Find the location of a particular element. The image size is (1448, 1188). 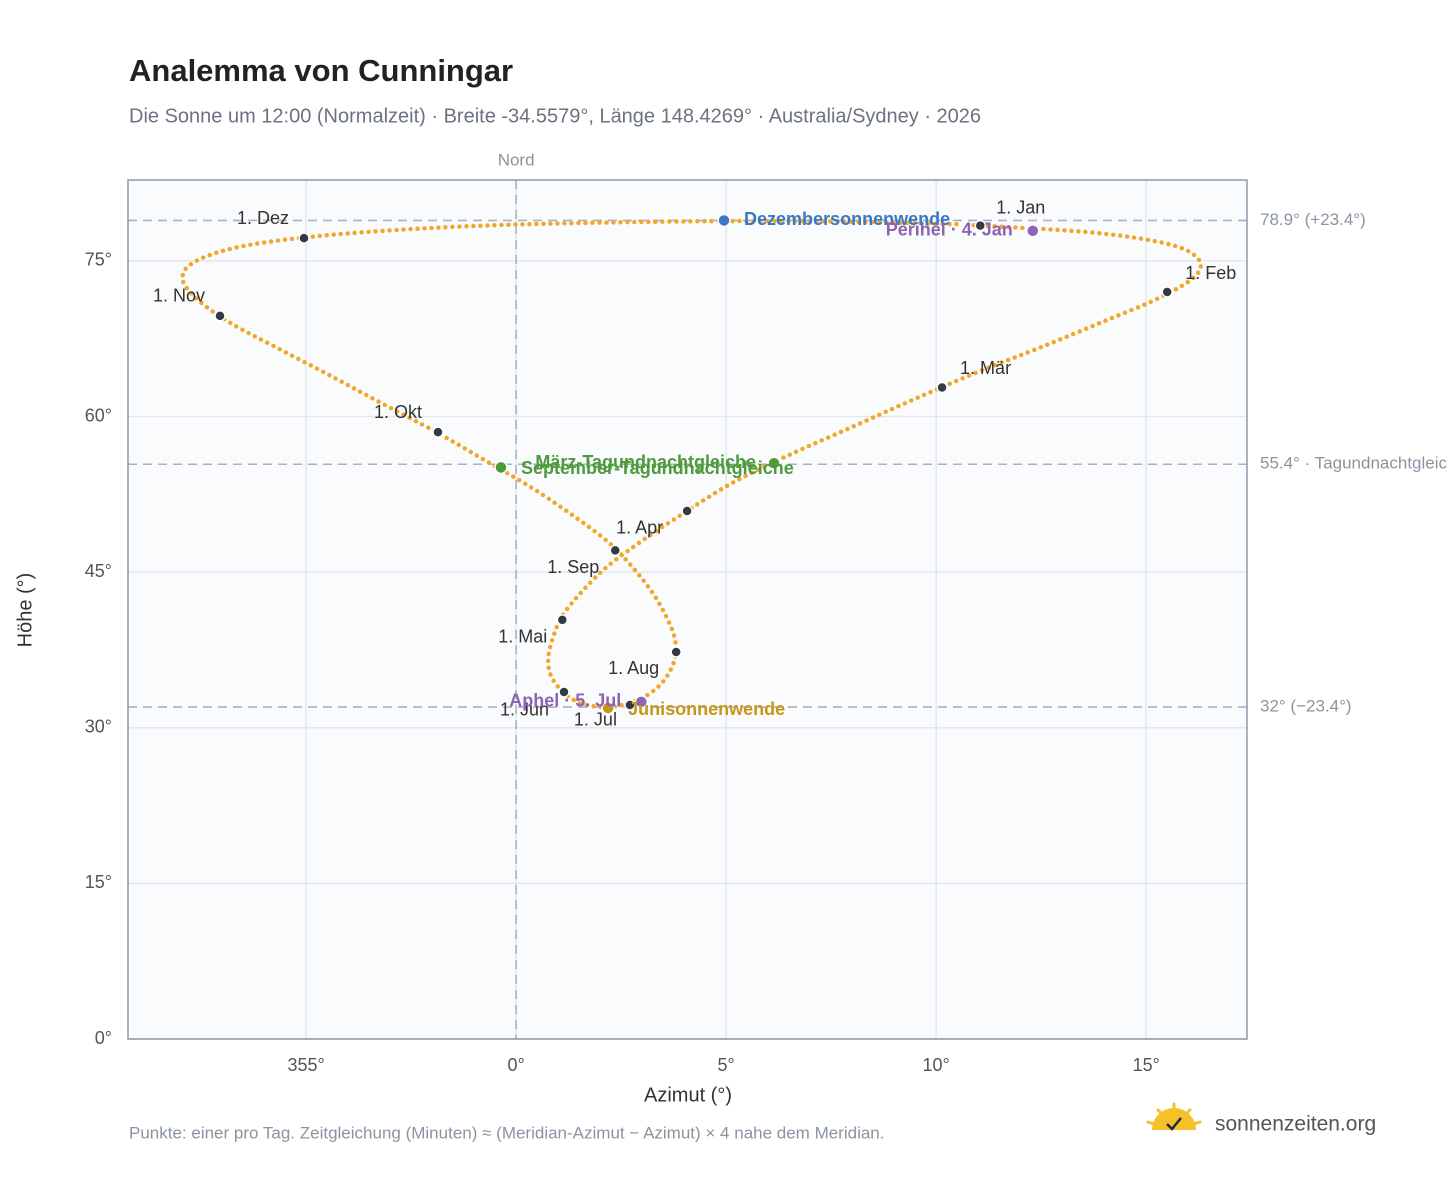

meridian-label: Nord is located at coordinates (516, 159).